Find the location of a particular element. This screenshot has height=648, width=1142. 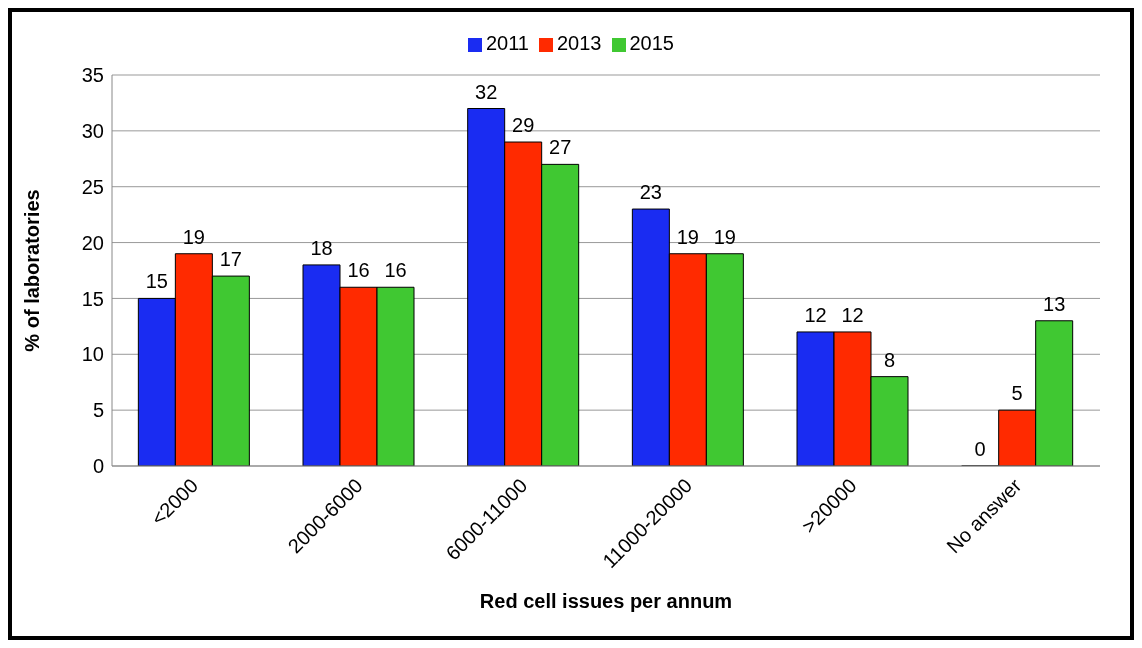

legend-label: 2011 is located at coordinates (507, 43).